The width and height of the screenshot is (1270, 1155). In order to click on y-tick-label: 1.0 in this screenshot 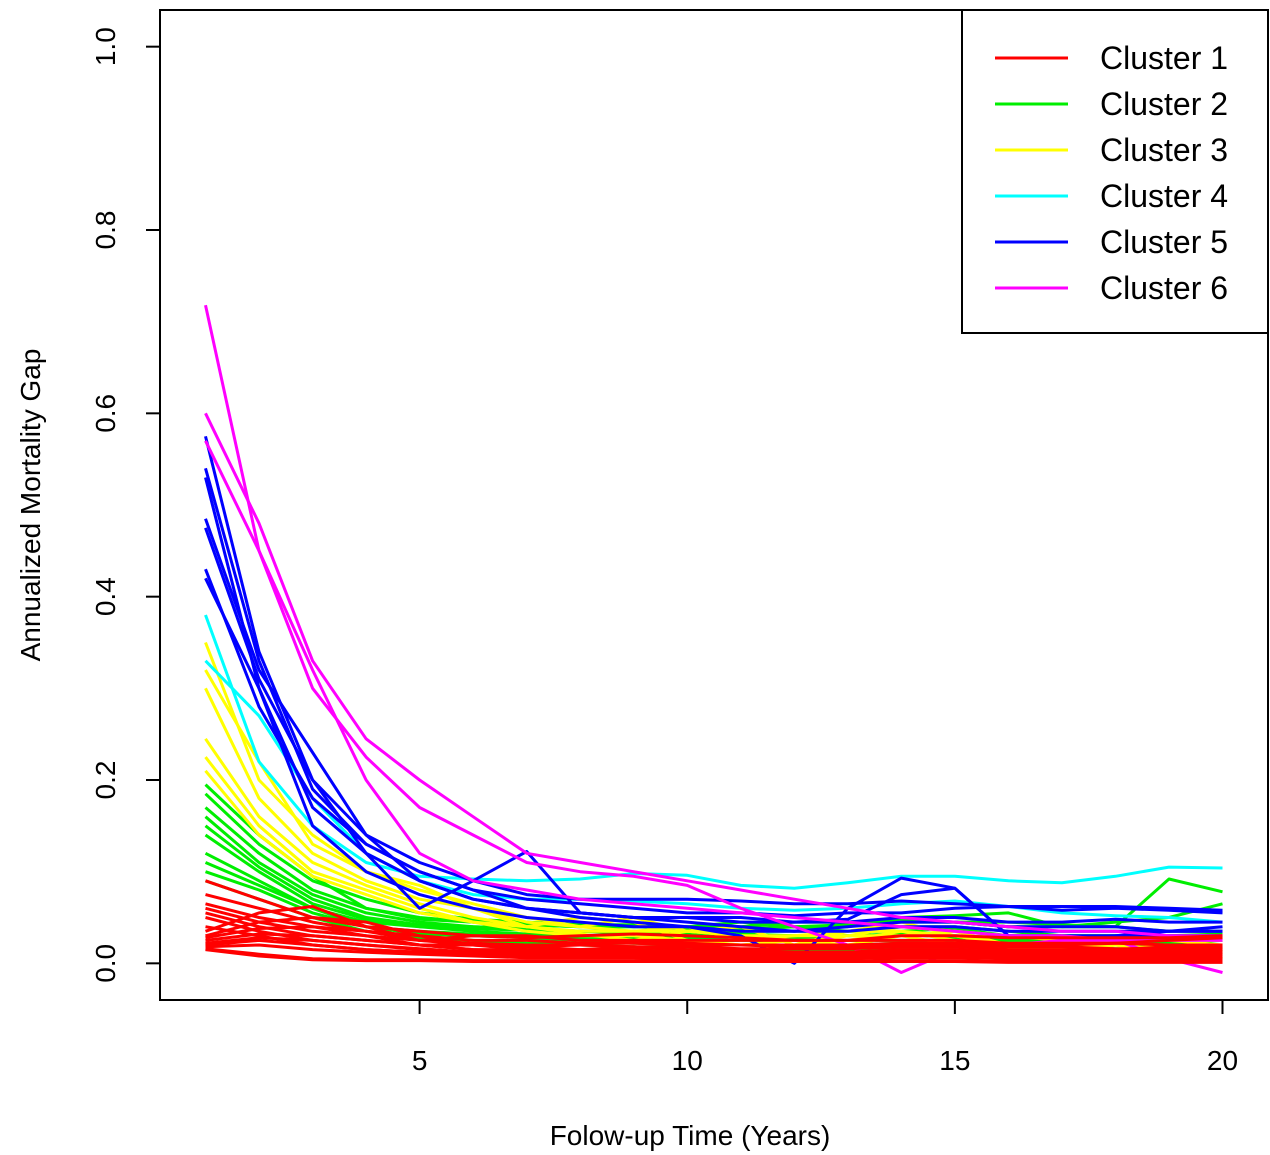, I will do `click(105, 46)`.